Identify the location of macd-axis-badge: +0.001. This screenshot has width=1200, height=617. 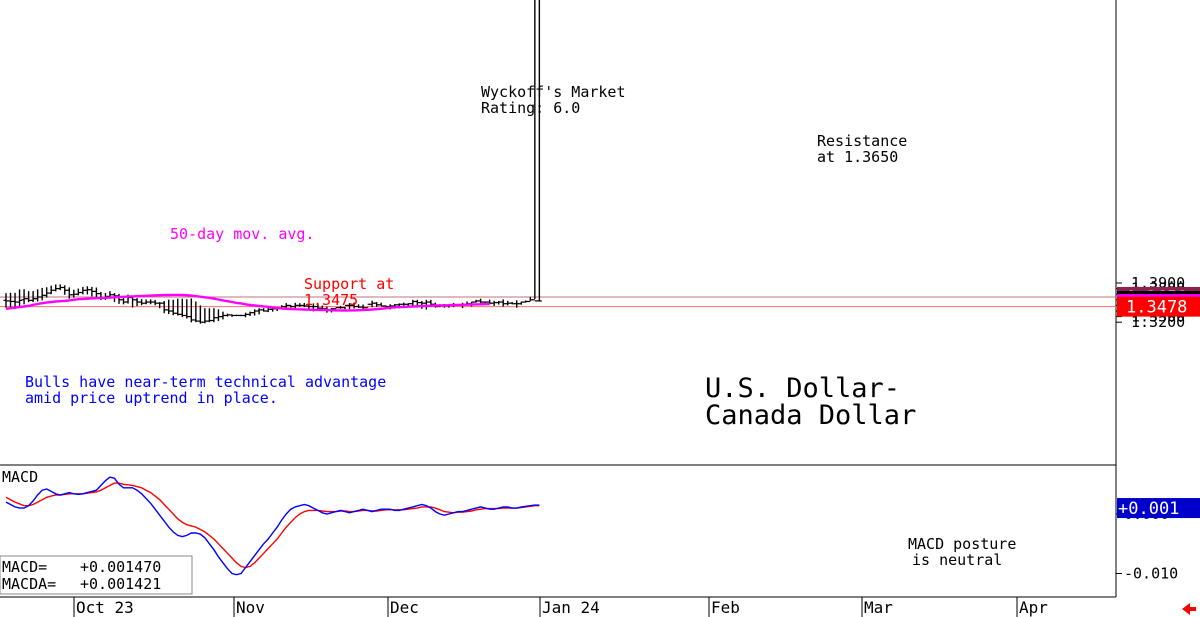
(1158, 508).